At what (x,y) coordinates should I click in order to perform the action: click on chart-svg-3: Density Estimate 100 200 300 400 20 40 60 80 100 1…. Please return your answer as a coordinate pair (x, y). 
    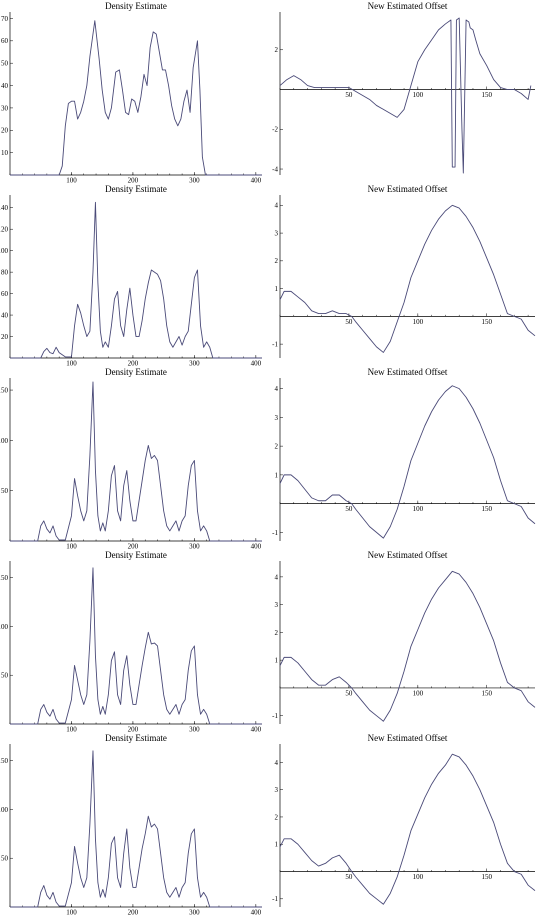
    Looking at the image, I should click on (131, 276).